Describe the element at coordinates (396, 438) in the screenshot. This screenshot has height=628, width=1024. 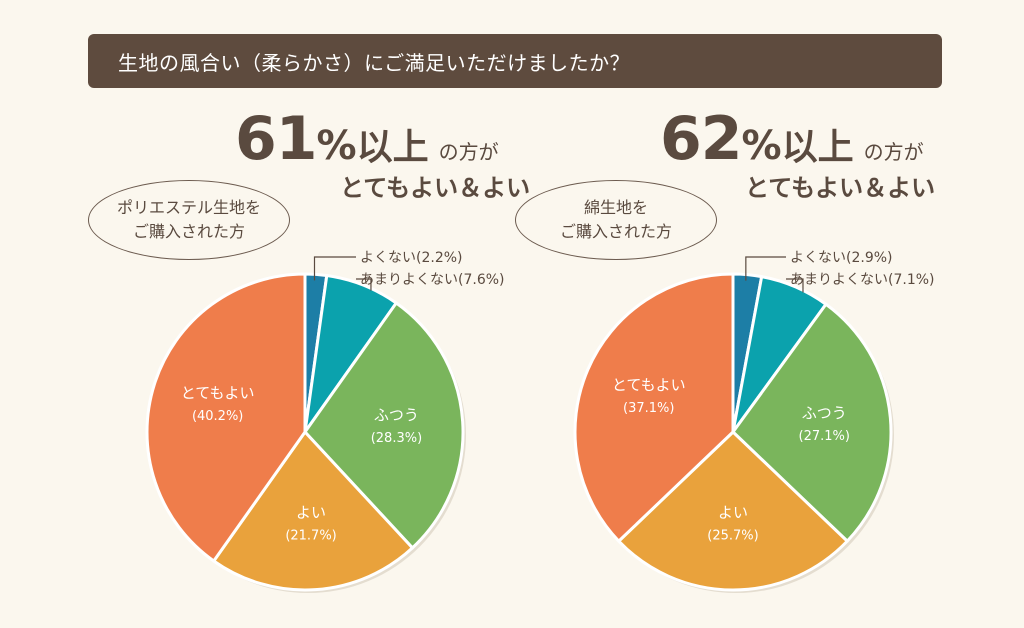
I see `slice-value-label: (28.3%)` at that location.